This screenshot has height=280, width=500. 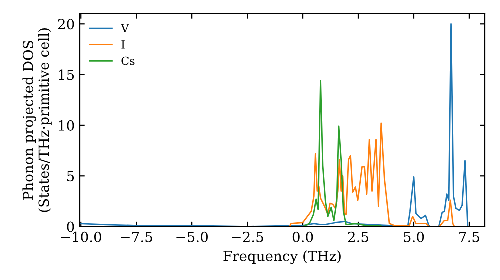 I want to click on x-tick-label: −7.5, so click(x=136, y=237).